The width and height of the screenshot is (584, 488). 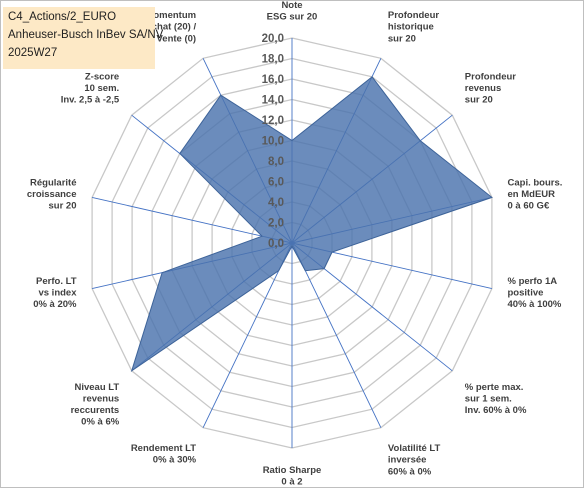 I want to click on axis-label: Z-score 10 sem. Inv. 2,5 à -2,5, so click(x=90, y=88).